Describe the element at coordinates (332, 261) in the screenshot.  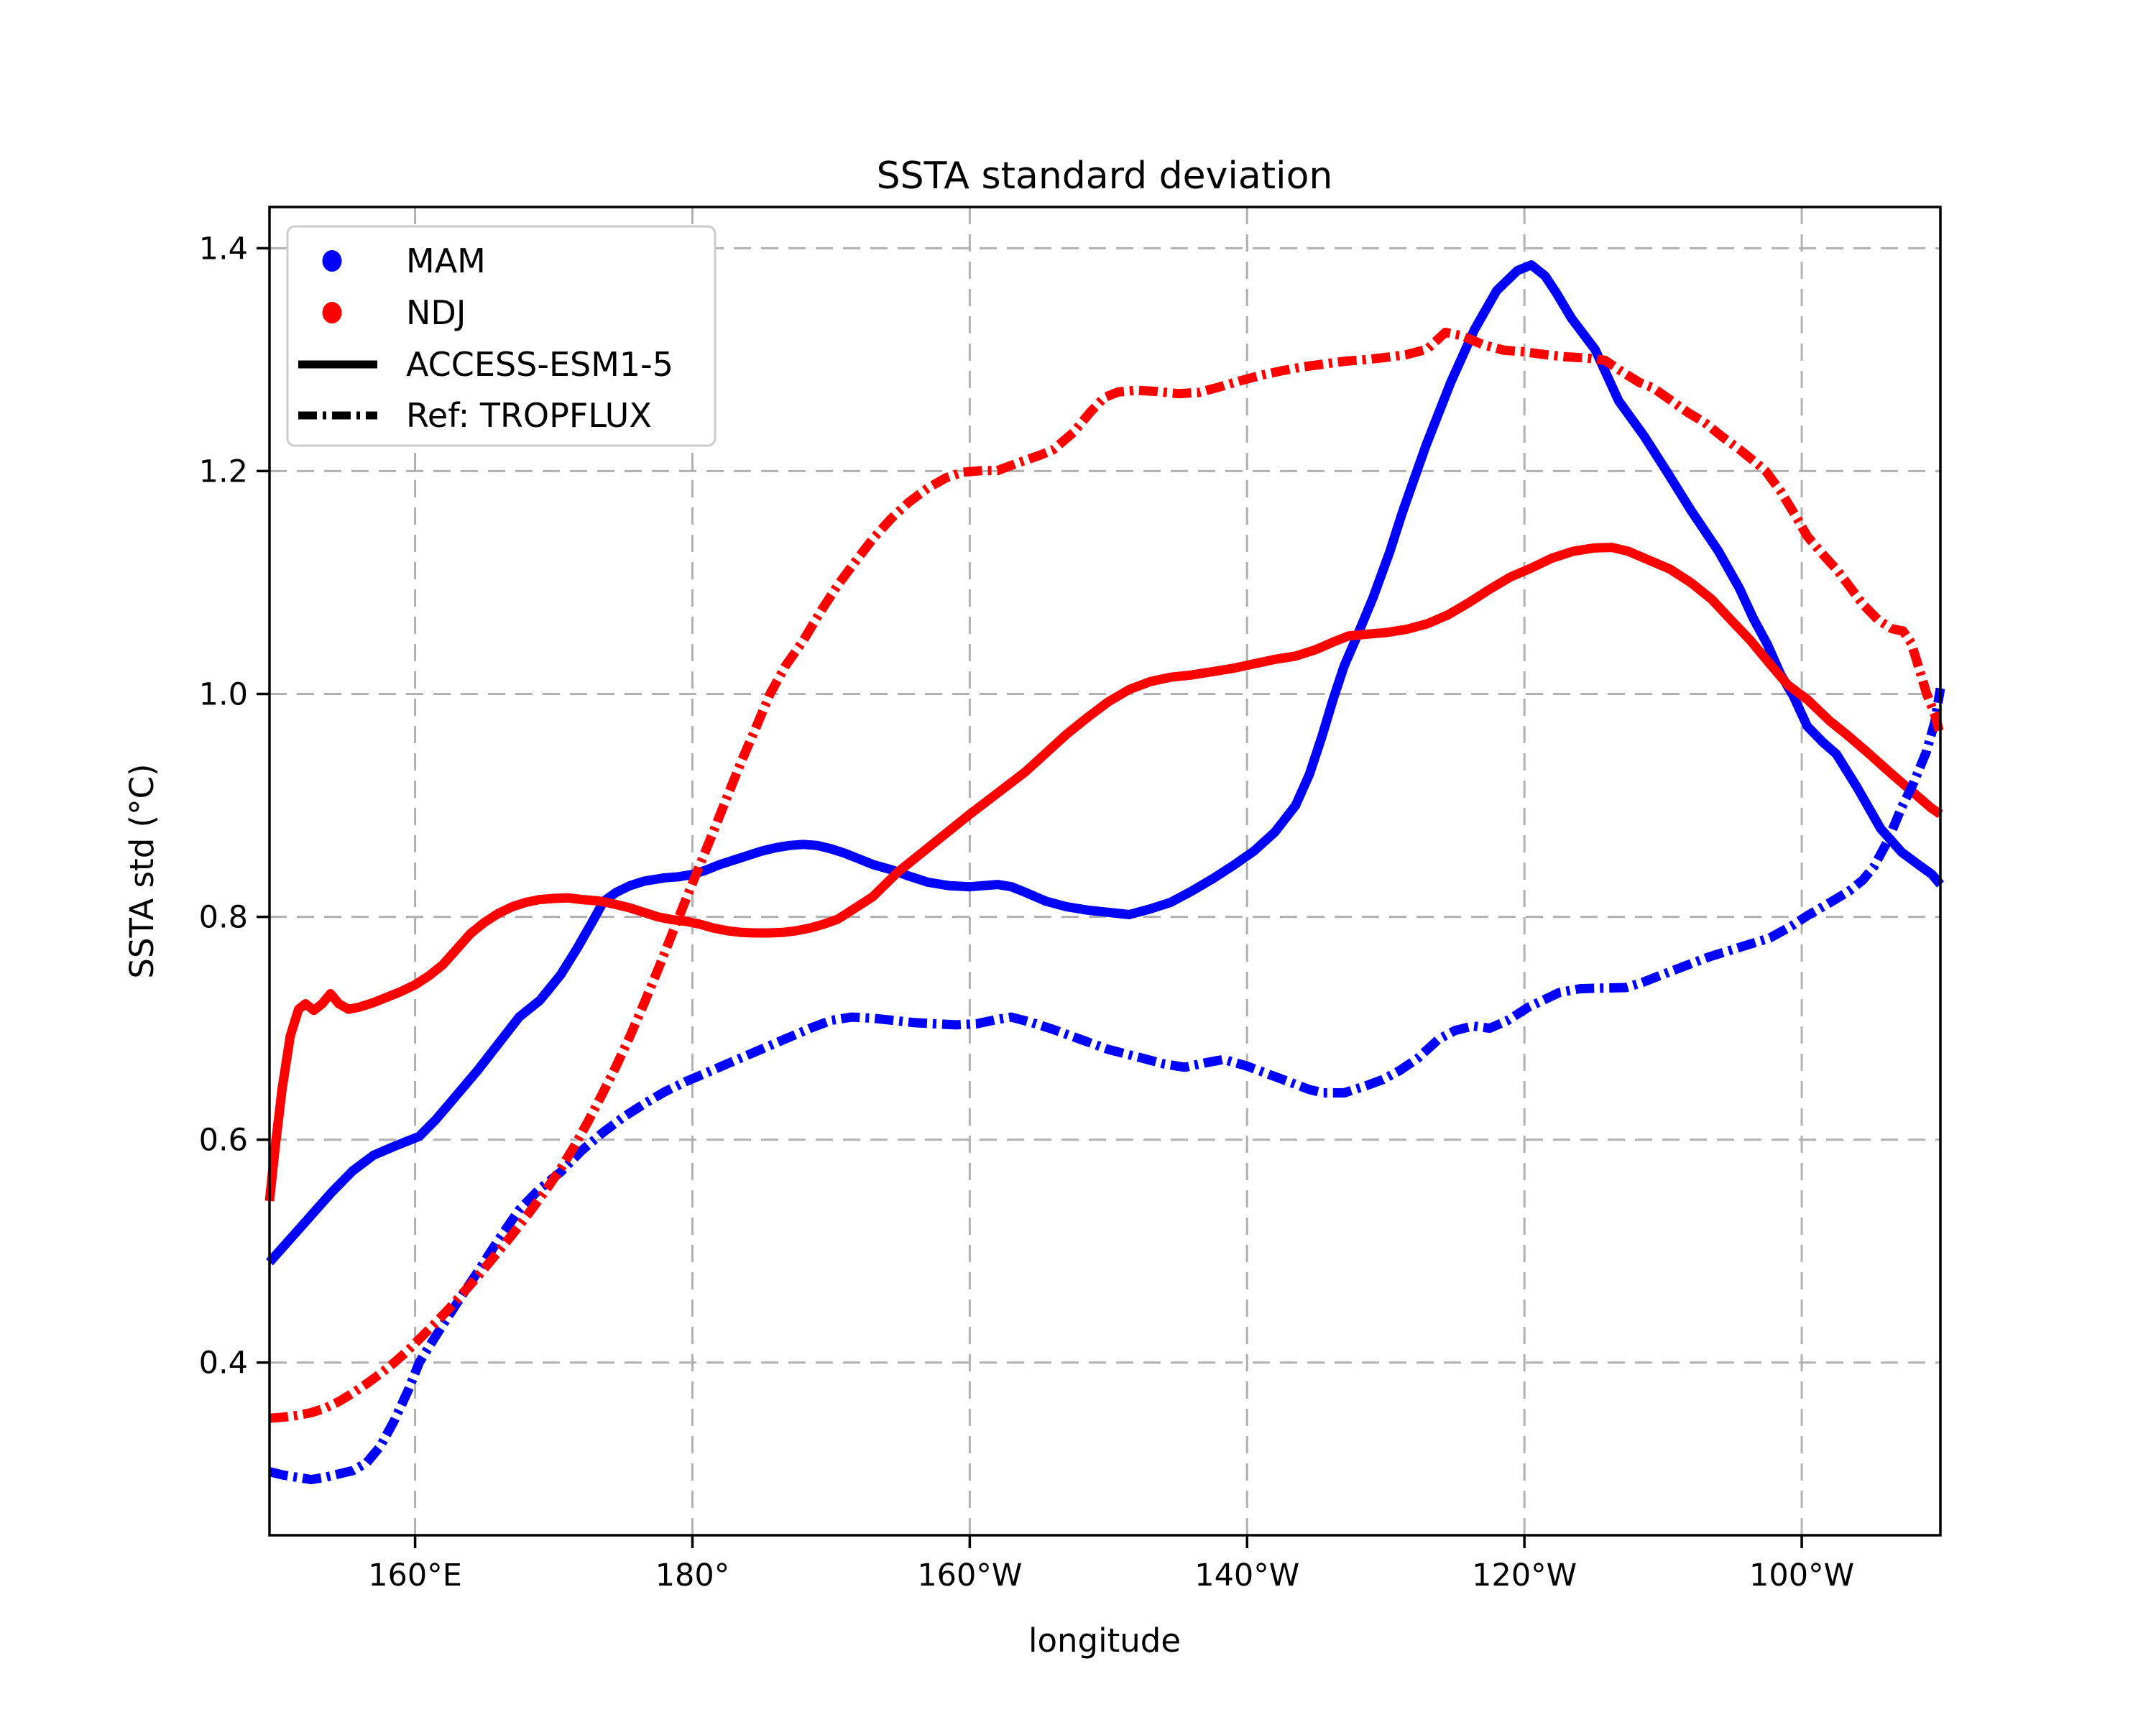
I see `legend-marker-mam-dot-icon` at that location.